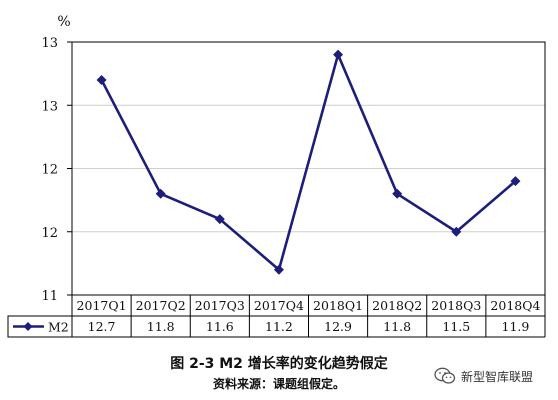 Image resolution: width=558 pixels, height=400 pixels. I want to click on x-tick-label: 2017Q4, so click(279, 305).